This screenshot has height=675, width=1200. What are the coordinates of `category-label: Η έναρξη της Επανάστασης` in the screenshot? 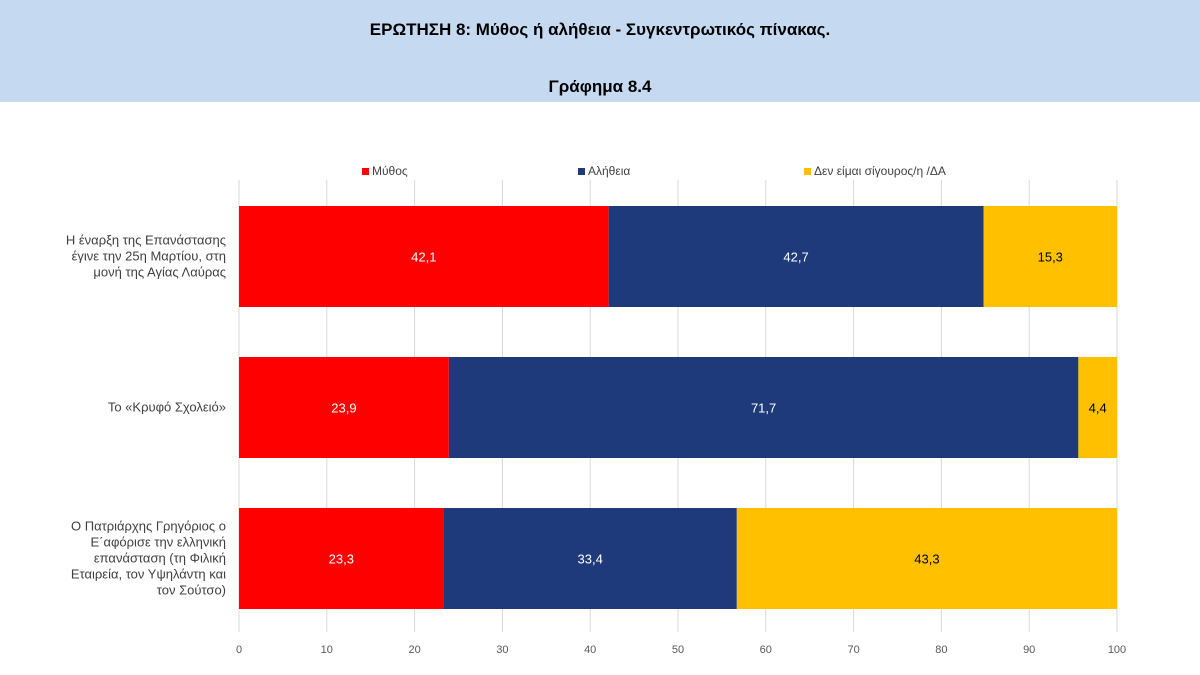 It's located at (146, 240).